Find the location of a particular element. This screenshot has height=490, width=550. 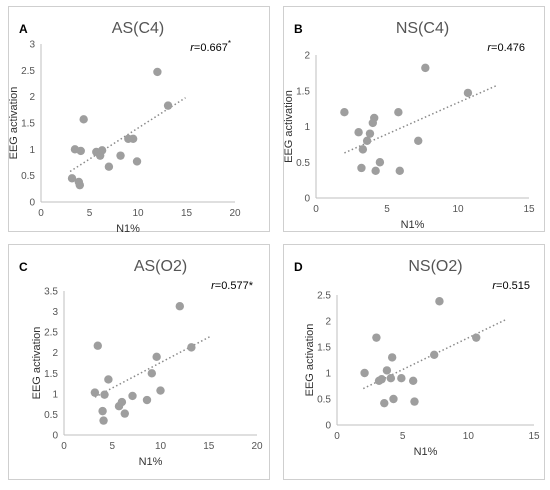

correlation-value: =0.577* is located at coordinates (234, 286).